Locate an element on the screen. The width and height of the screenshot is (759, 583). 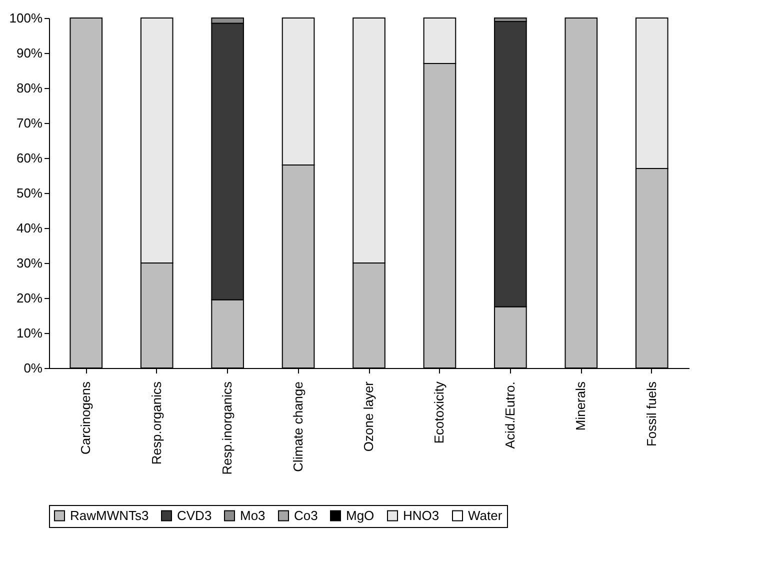
y-tick-label: 0% is located at coordinates (33, 368).